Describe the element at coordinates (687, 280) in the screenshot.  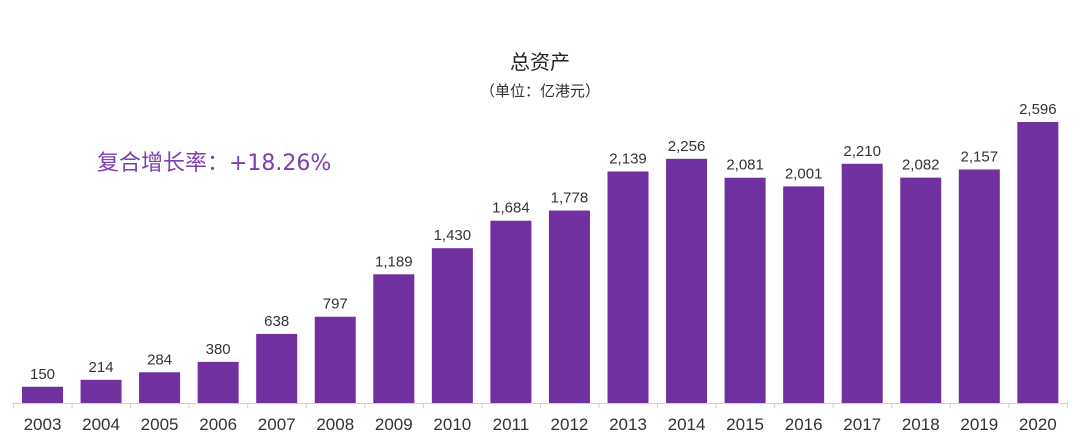
I see `bar-2014` at that location.